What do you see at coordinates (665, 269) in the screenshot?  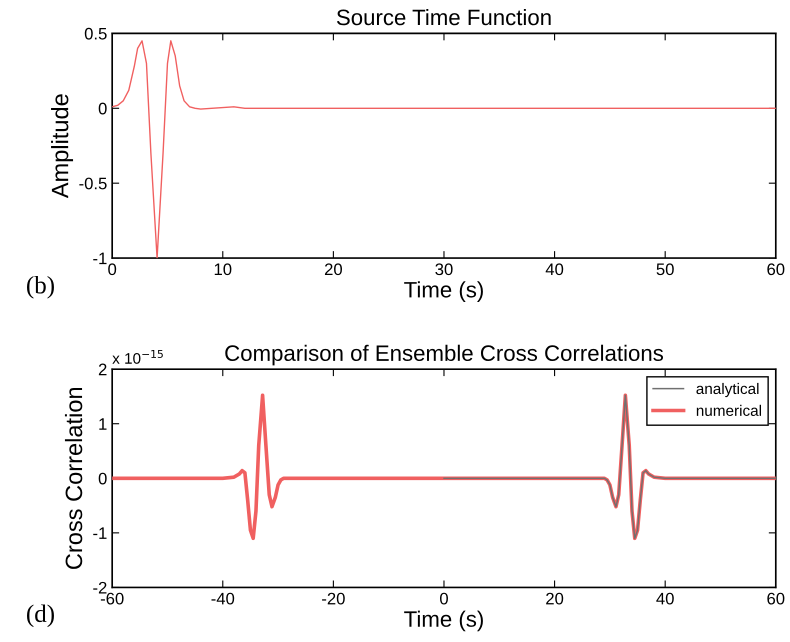 I see `x-tick-label: 50` at bounding box center [665, 269].